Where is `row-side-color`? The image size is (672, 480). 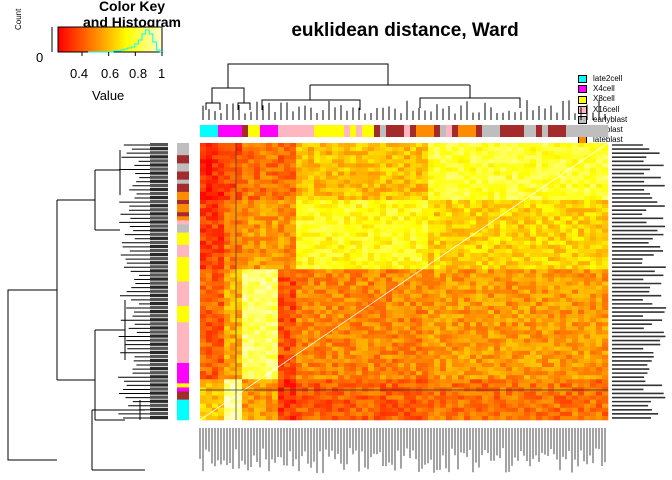 row-side-color is located at coordinates (183, 332).